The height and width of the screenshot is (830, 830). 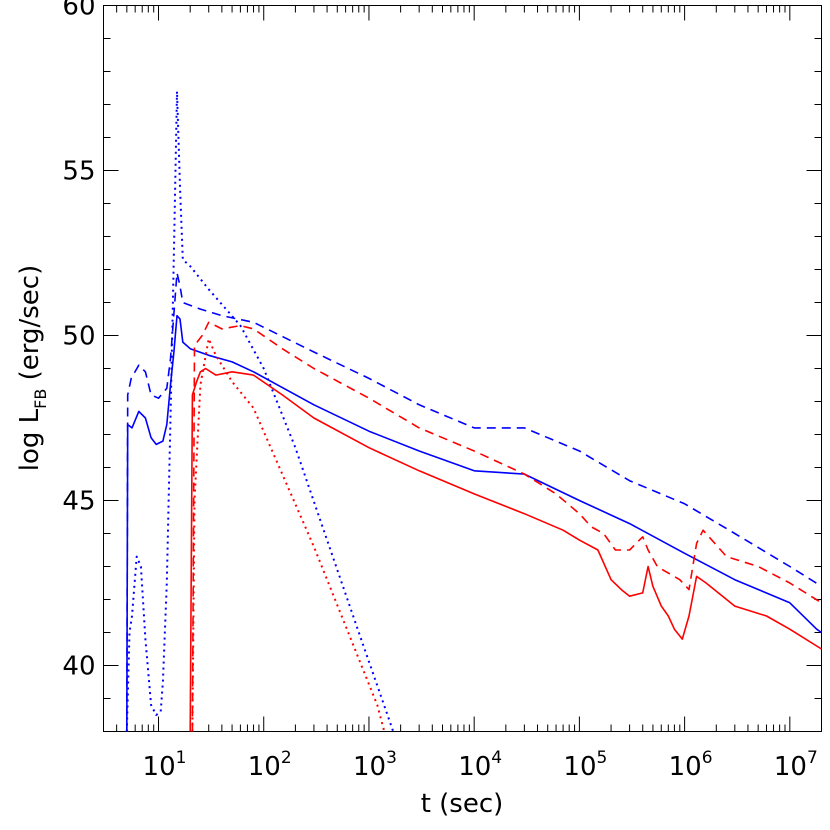 I want to click on y-tick-label: 50, so click(x=78, y=337).